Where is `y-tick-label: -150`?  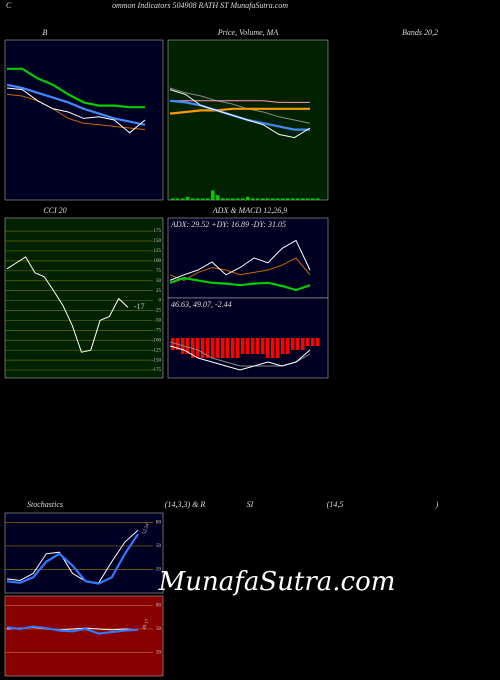 y-tick-label: -150 is located at coordinates (157, 360).